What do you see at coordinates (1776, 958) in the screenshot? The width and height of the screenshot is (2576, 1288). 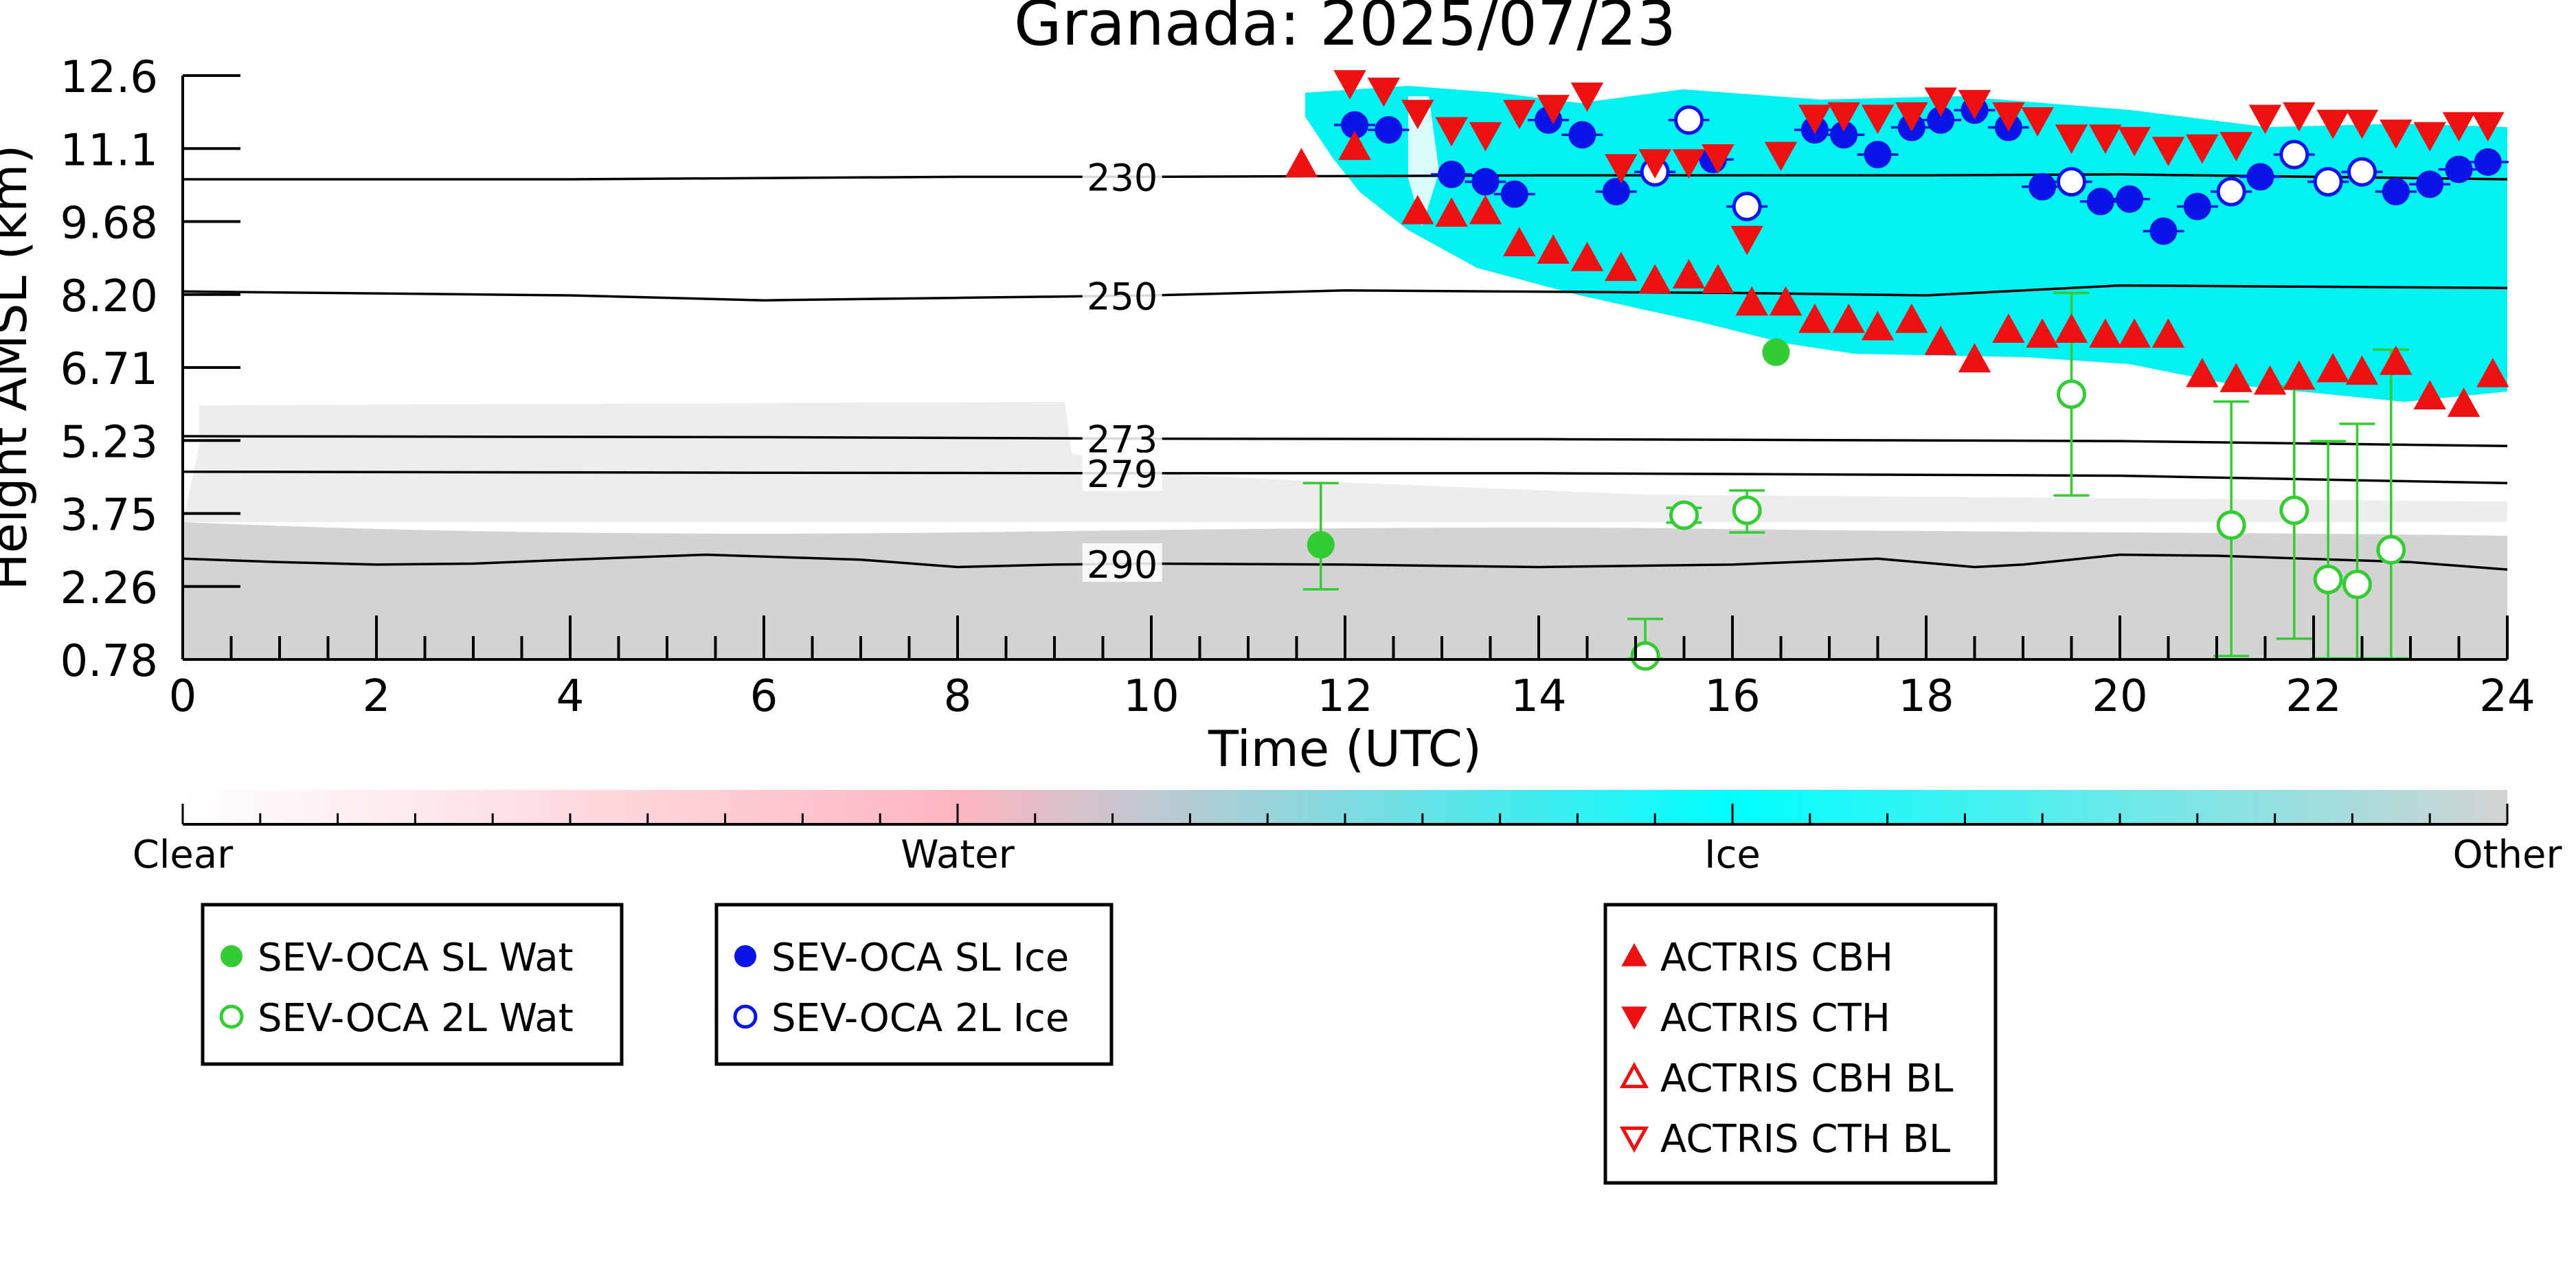 I see `legend-entry-label: ACTRIS CBH` at bounding box center [1776, 958].